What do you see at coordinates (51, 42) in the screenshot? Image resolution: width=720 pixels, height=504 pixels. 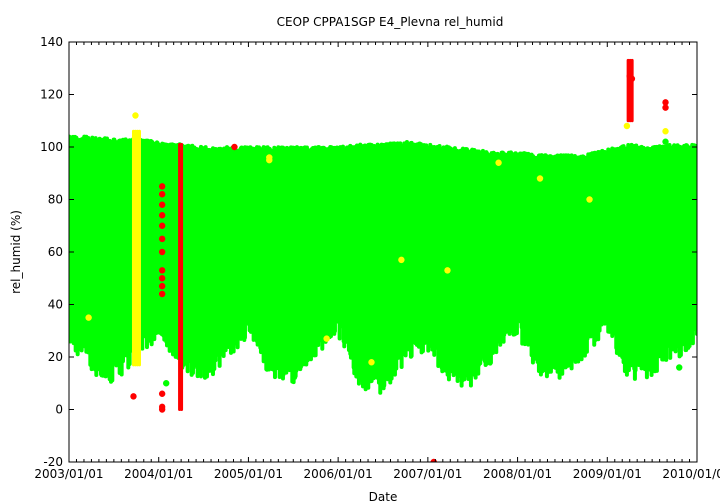 I see `y-tick-label: 140` at bounding box center [51, 42].